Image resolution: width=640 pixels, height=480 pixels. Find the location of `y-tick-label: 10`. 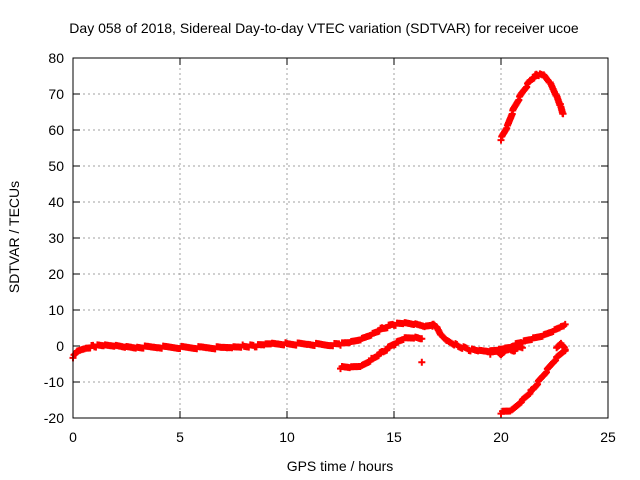

y-tick-label: 10 is located at coordinates (56, 310).